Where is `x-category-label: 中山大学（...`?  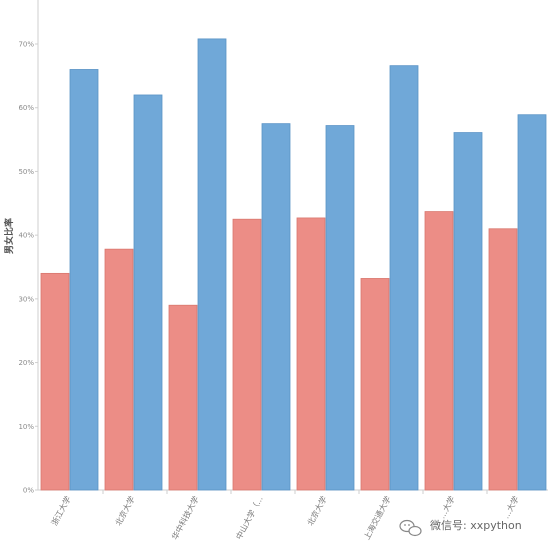 x-category-label: 中山大学（... is located at coordinates (249, 517).